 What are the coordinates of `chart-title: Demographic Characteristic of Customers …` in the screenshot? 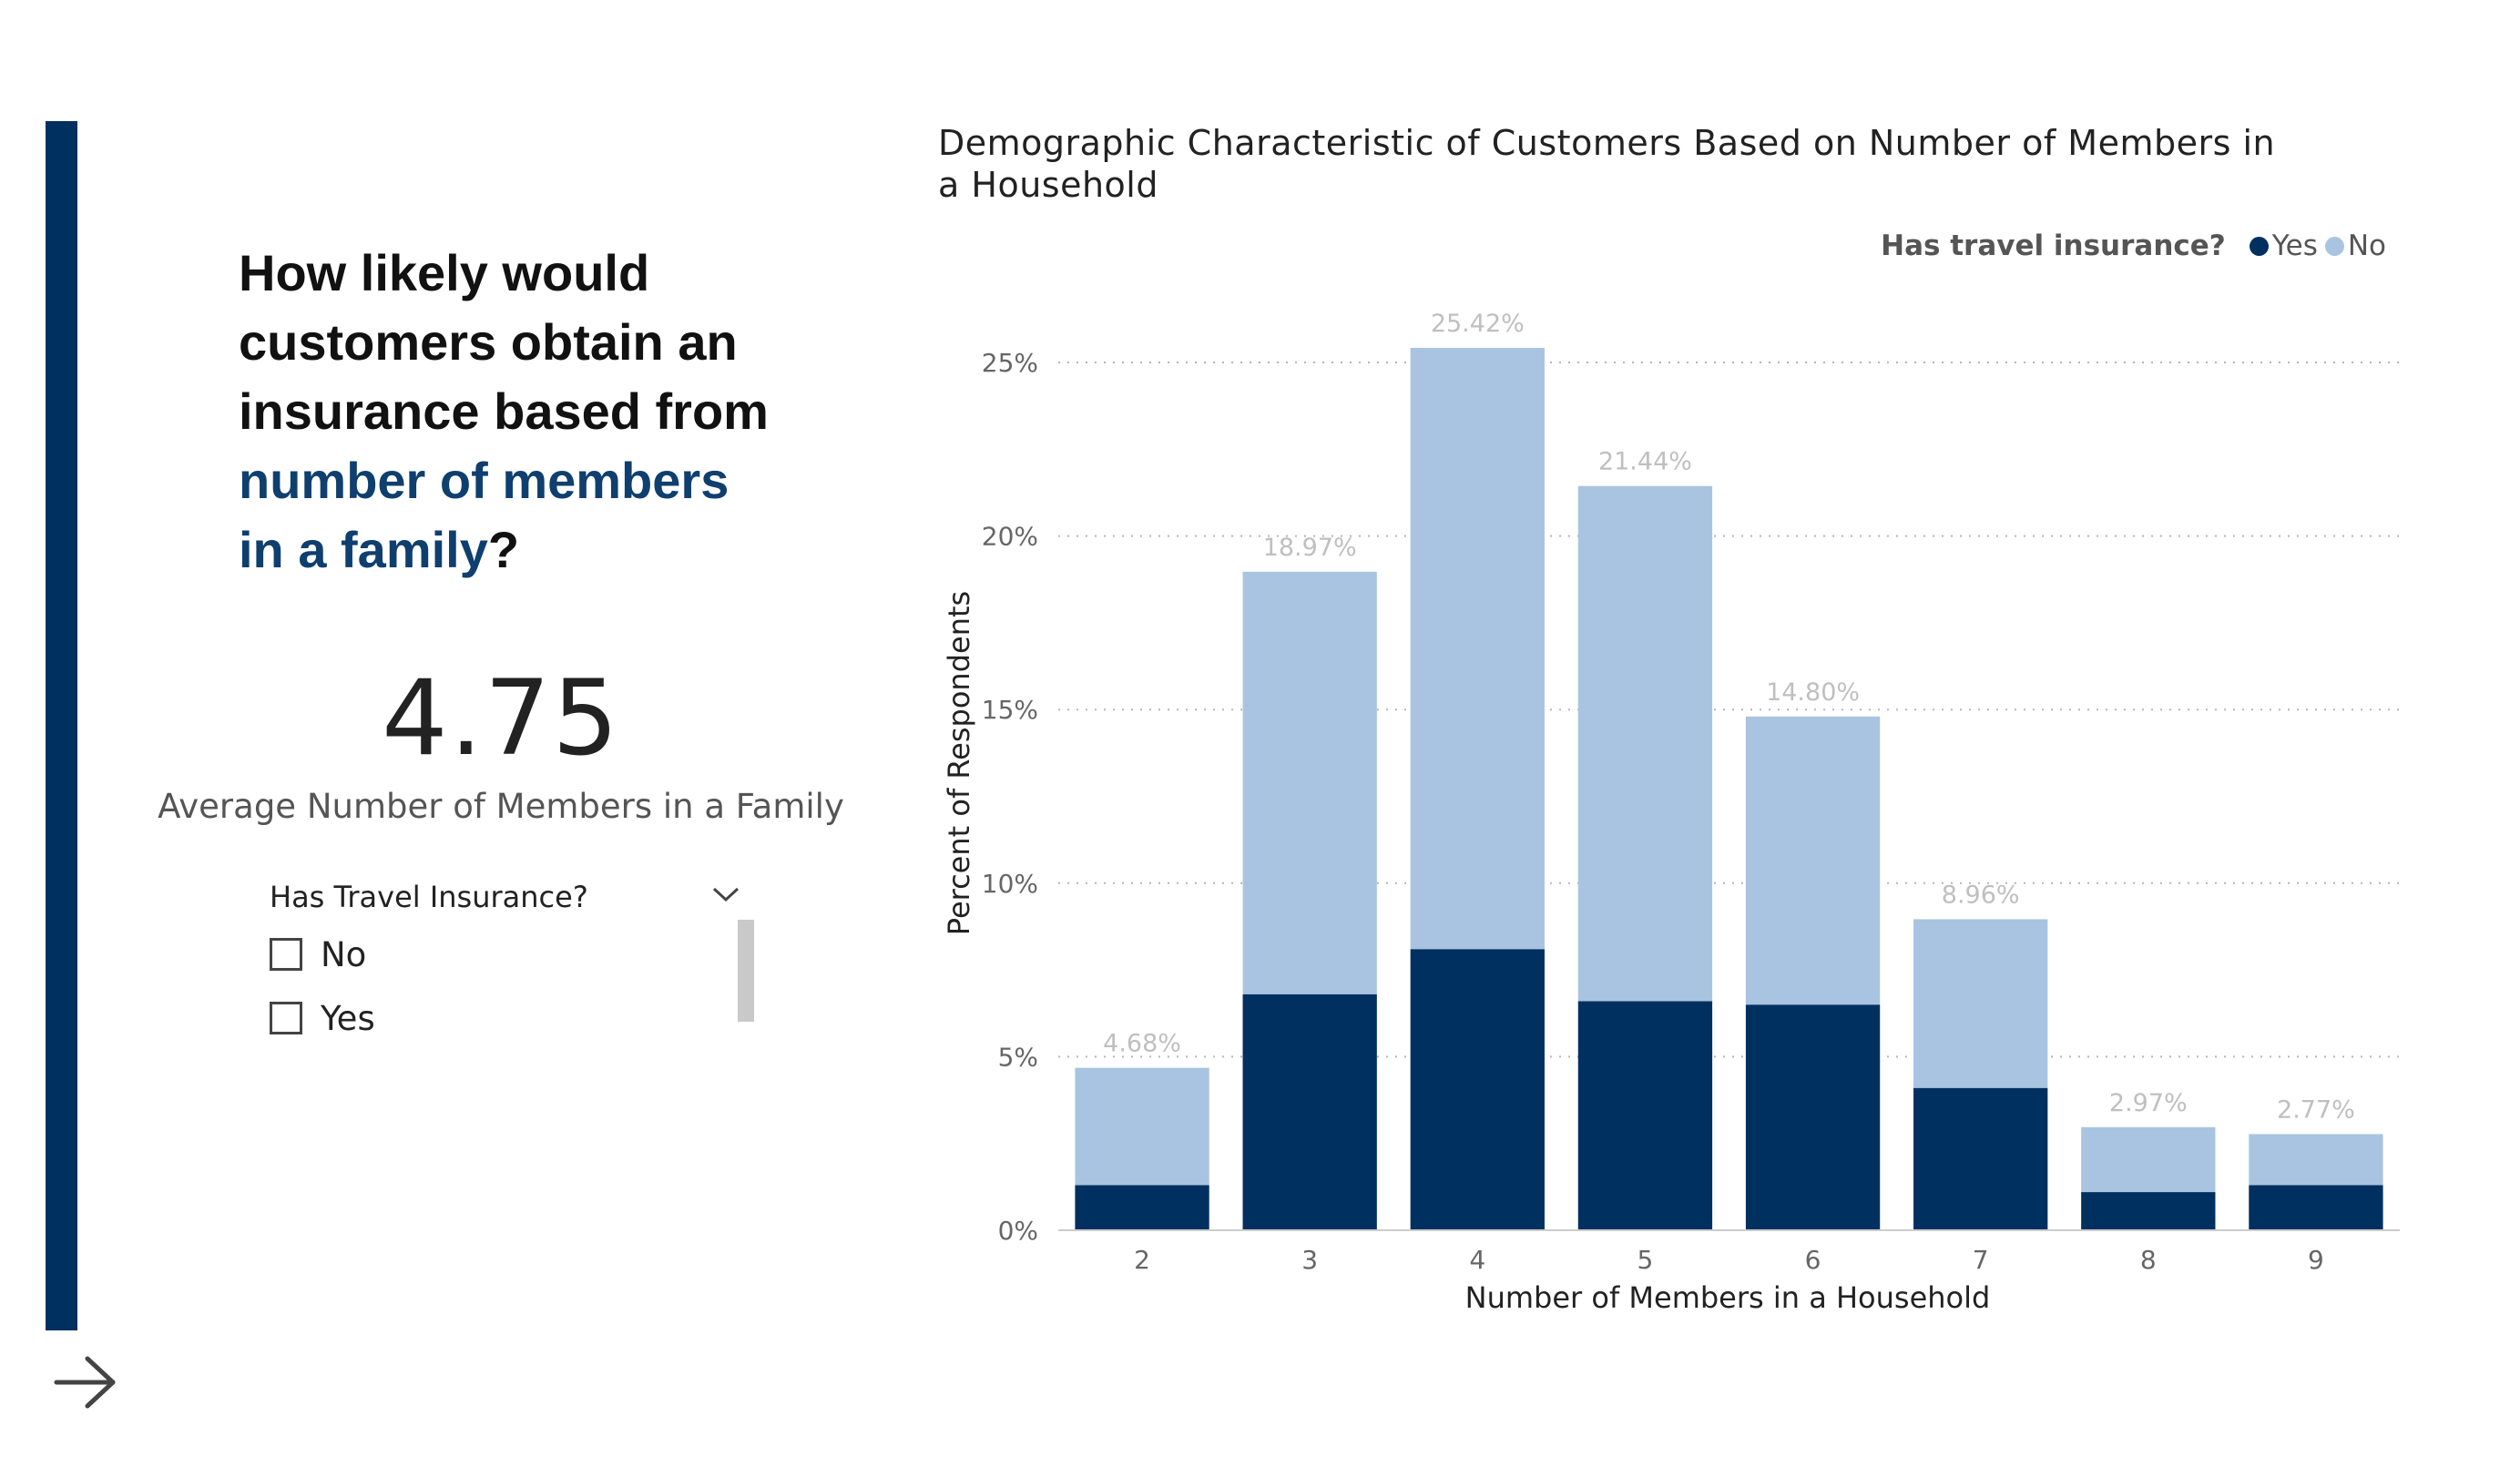 It's located at (1607, 164).